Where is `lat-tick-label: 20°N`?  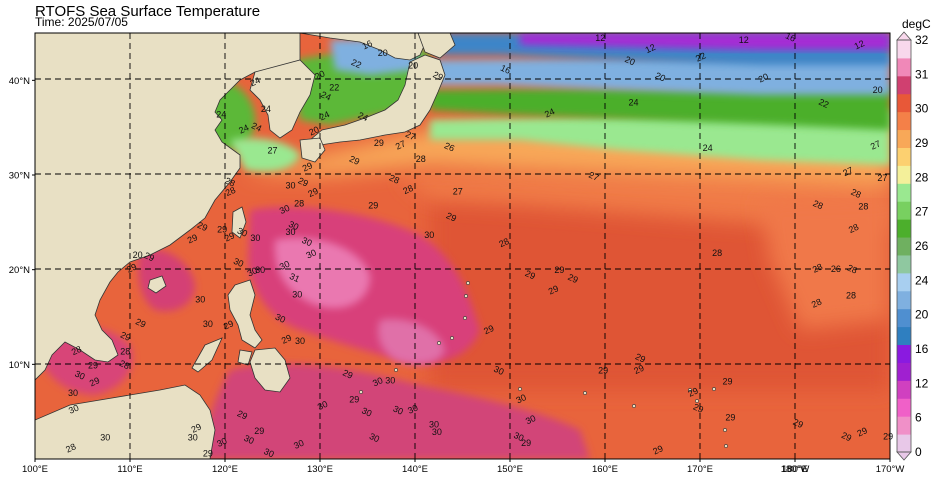
lat-tick-label: 20°N is located at coordinates (19, 270).